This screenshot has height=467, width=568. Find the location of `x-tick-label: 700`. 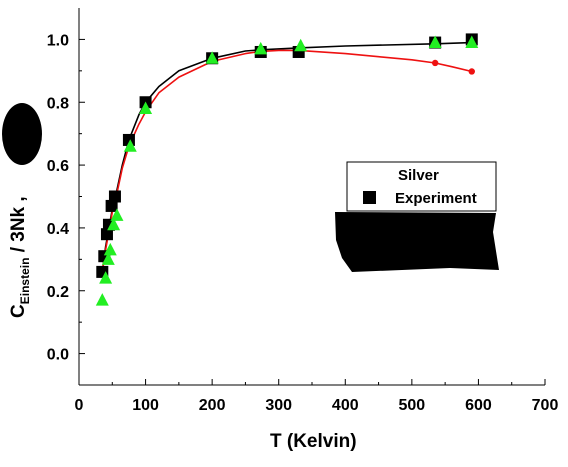

x-tick-label: 700 is located at coordinates (545, 405).